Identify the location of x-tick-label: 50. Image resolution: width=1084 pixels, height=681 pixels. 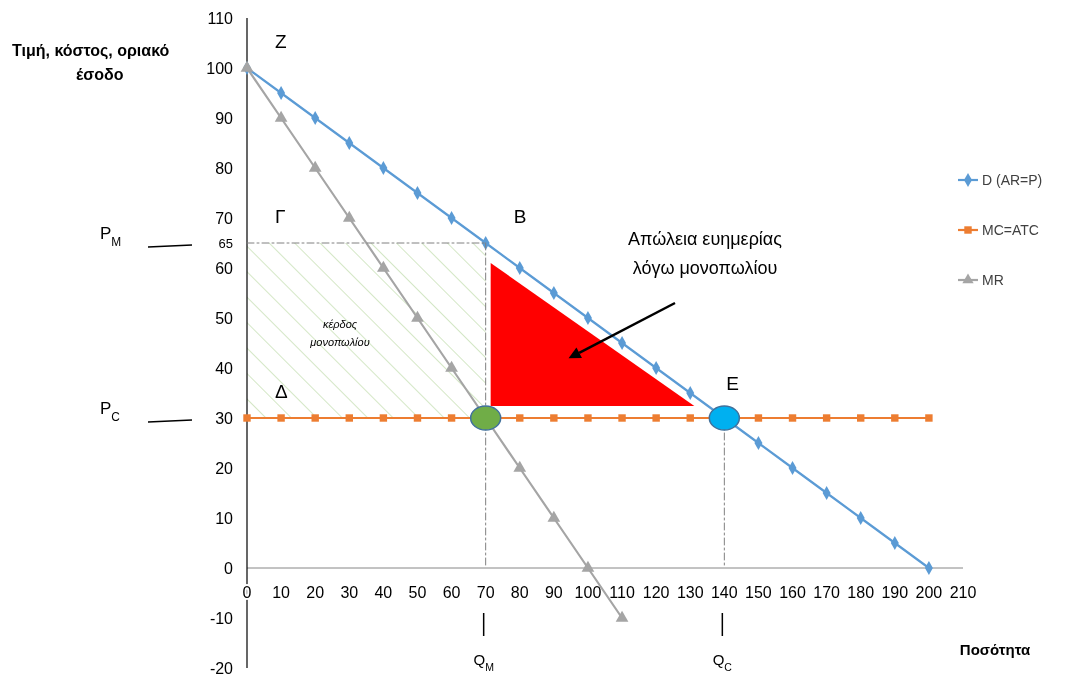
(417, 592).